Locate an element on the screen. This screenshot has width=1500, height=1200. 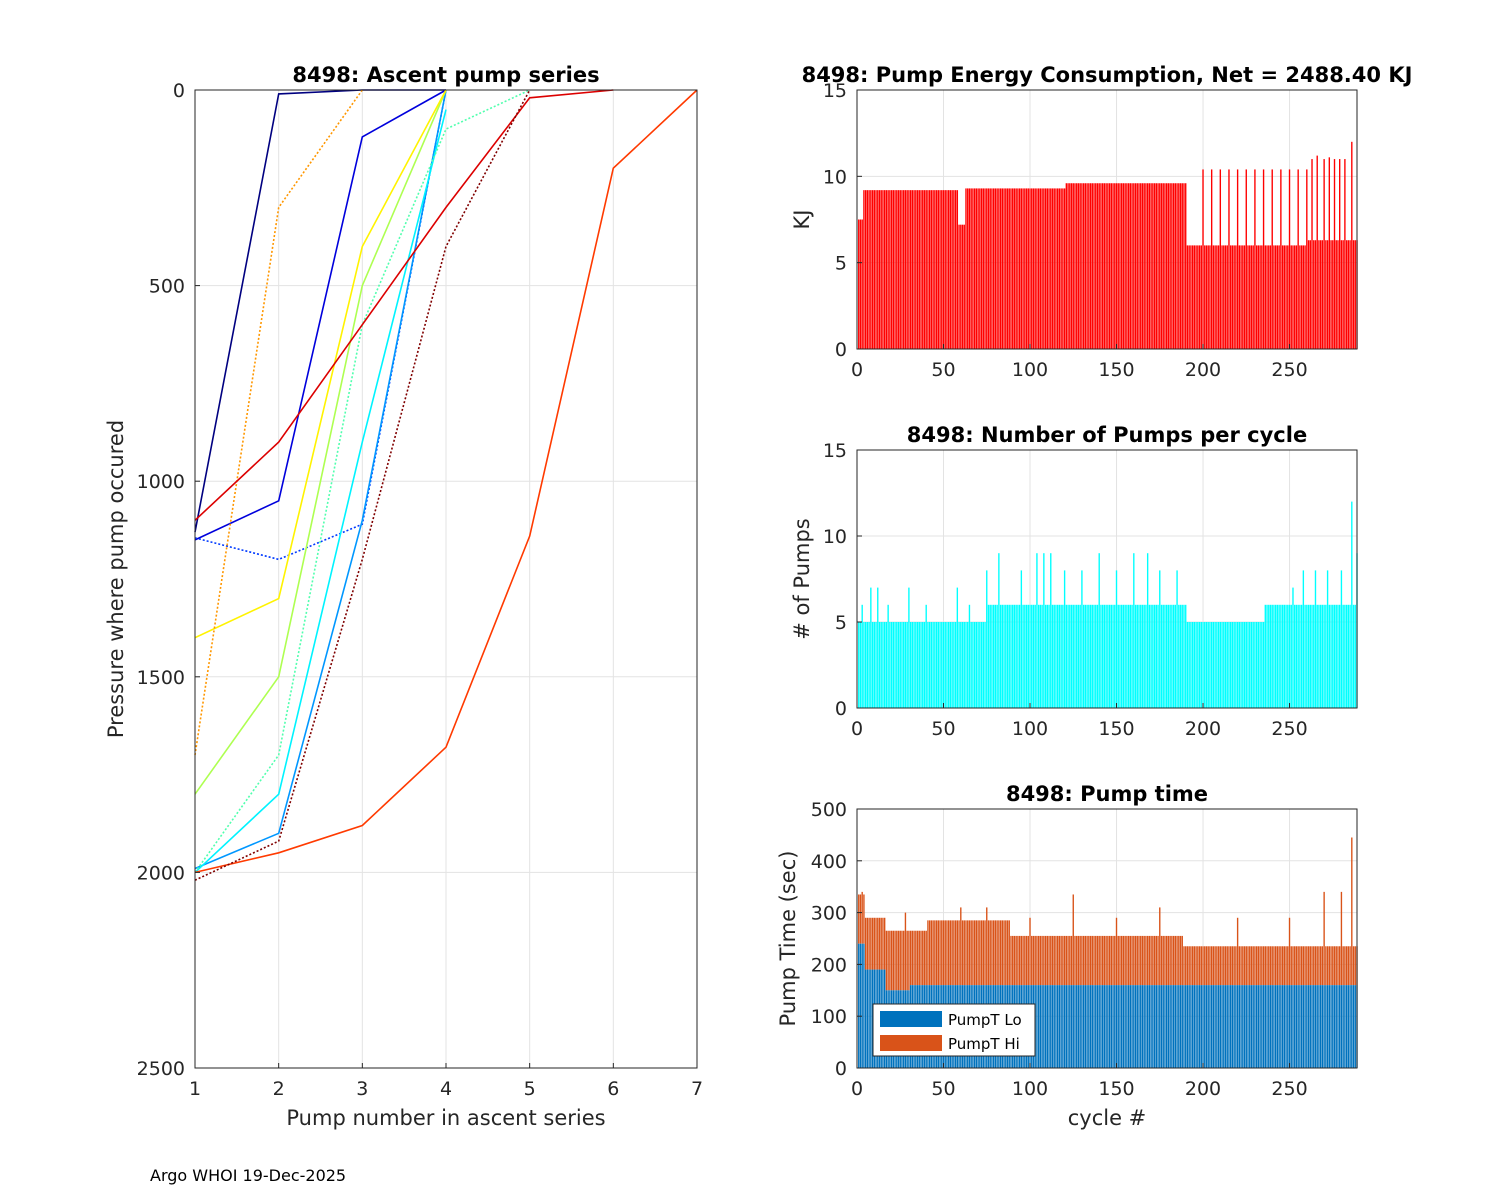
x-tick-label: 50 is located at coordinates (943, 1089).